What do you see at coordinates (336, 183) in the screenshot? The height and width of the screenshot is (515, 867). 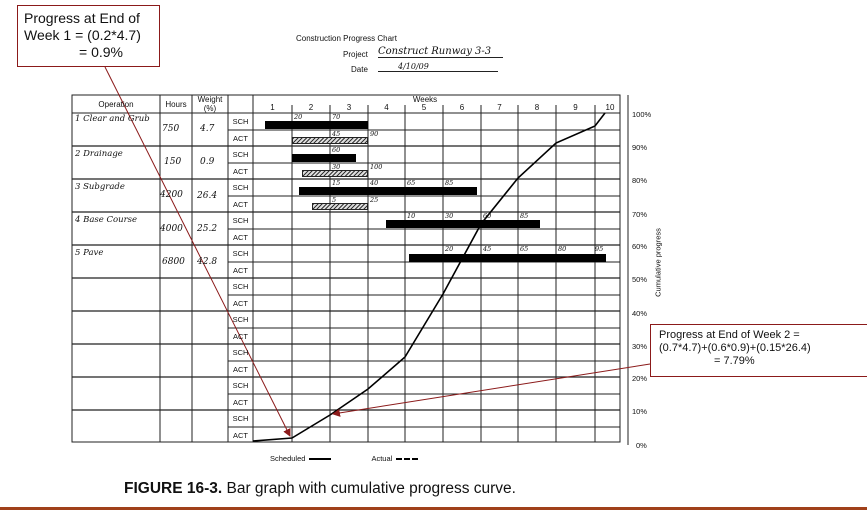 I see `pct: 15` at bounding box center [336, 183].